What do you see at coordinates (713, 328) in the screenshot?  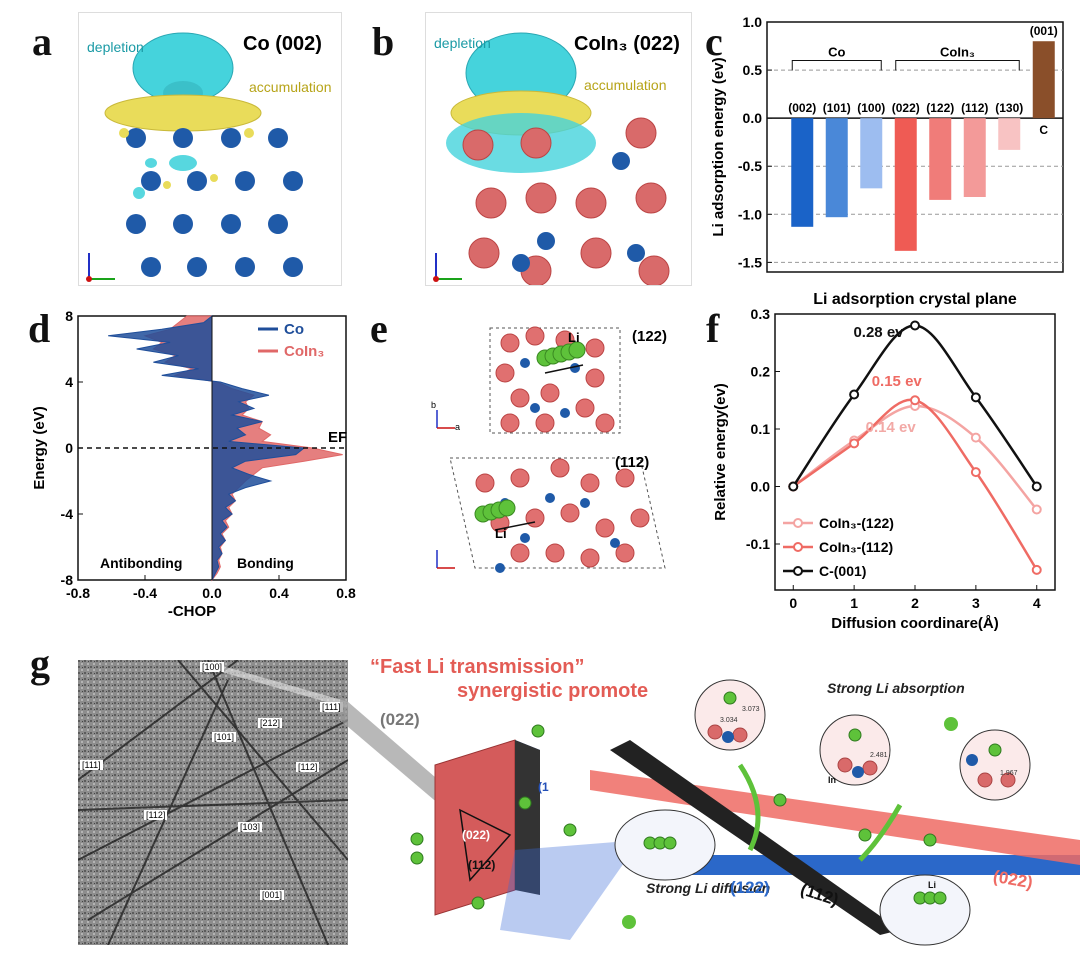 I see `panel-label-f: f` at bounding box center [713, 328].